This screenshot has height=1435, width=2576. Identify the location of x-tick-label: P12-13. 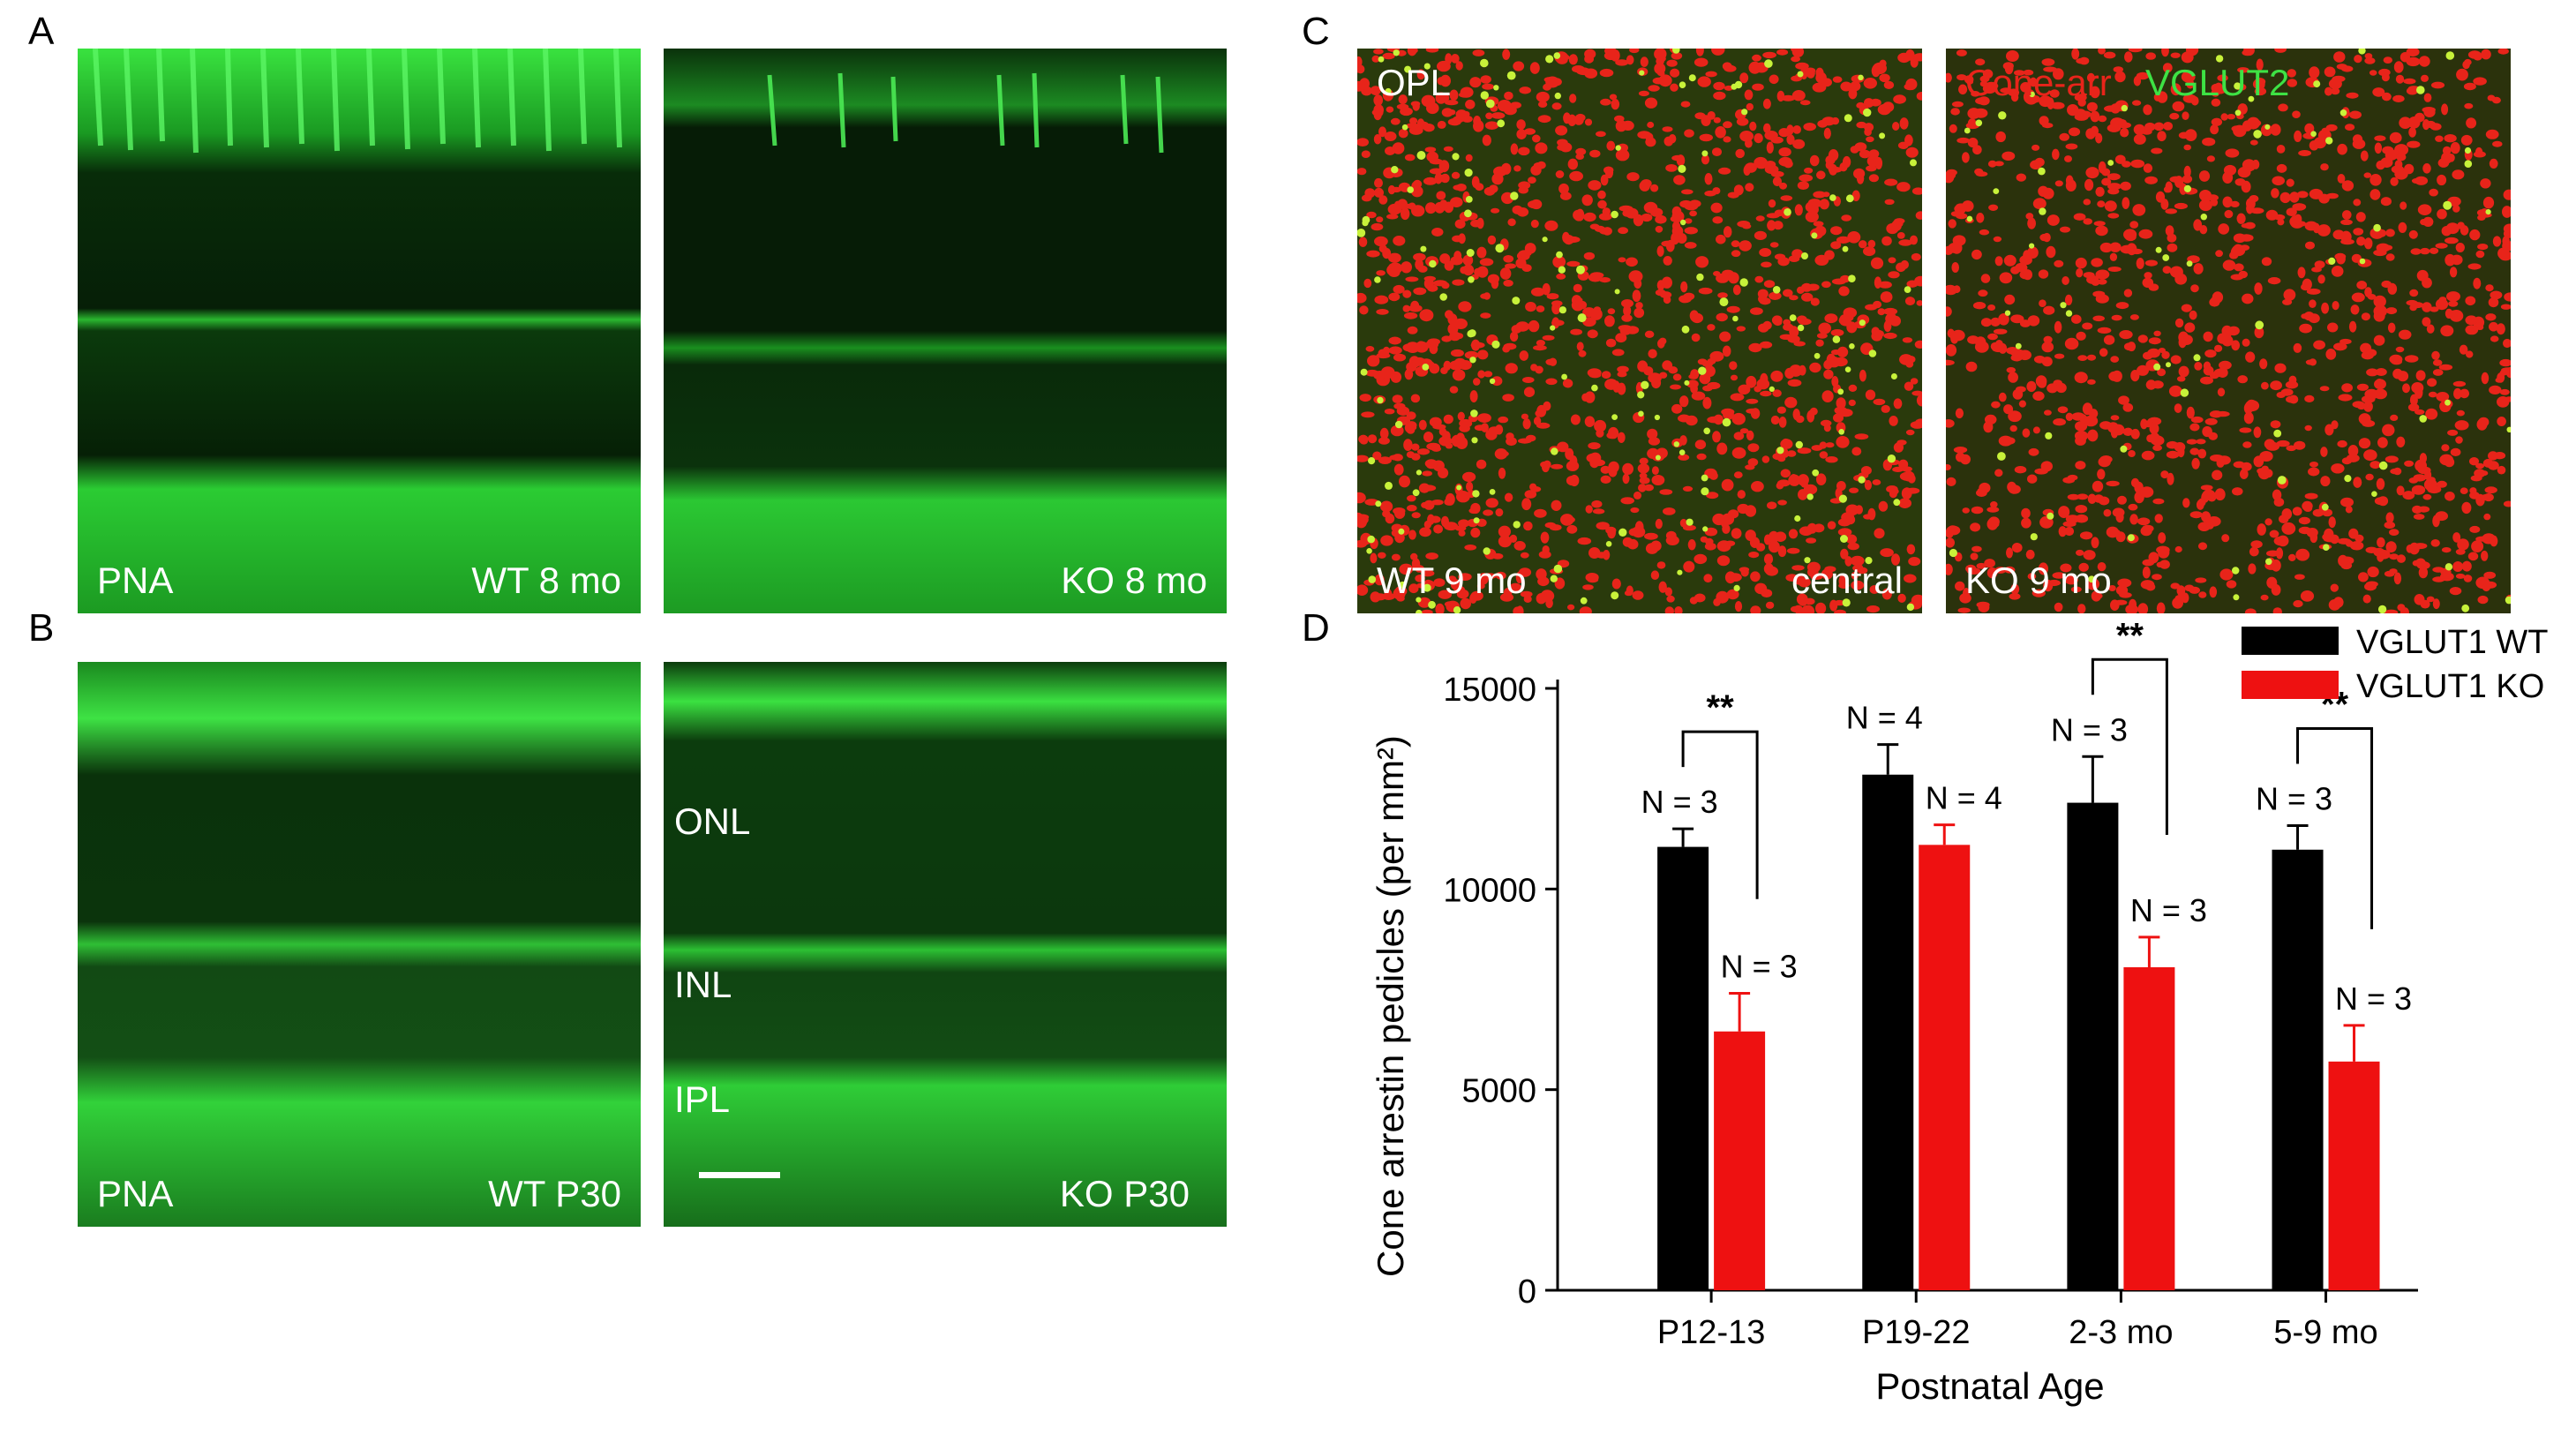
(1711, 1332).